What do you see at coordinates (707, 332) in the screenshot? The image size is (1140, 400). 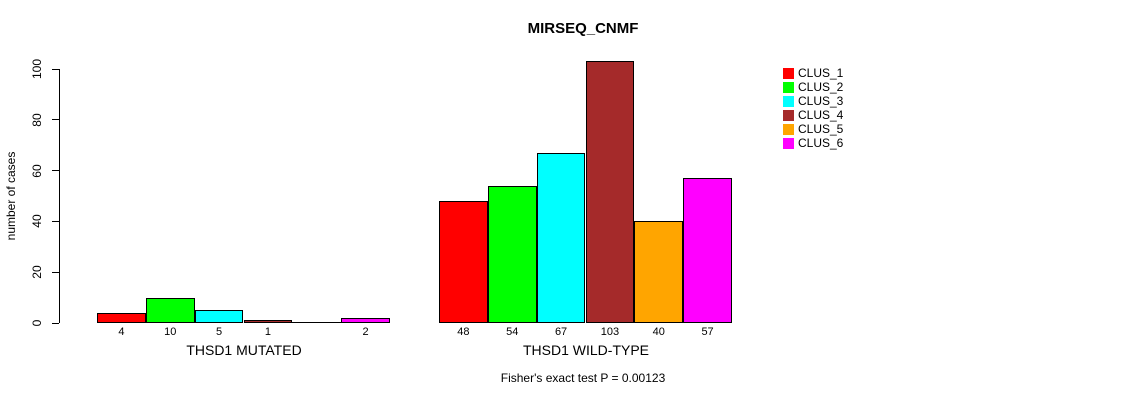 I see `bar-value-label: 57` at bounding box center [707, 332].